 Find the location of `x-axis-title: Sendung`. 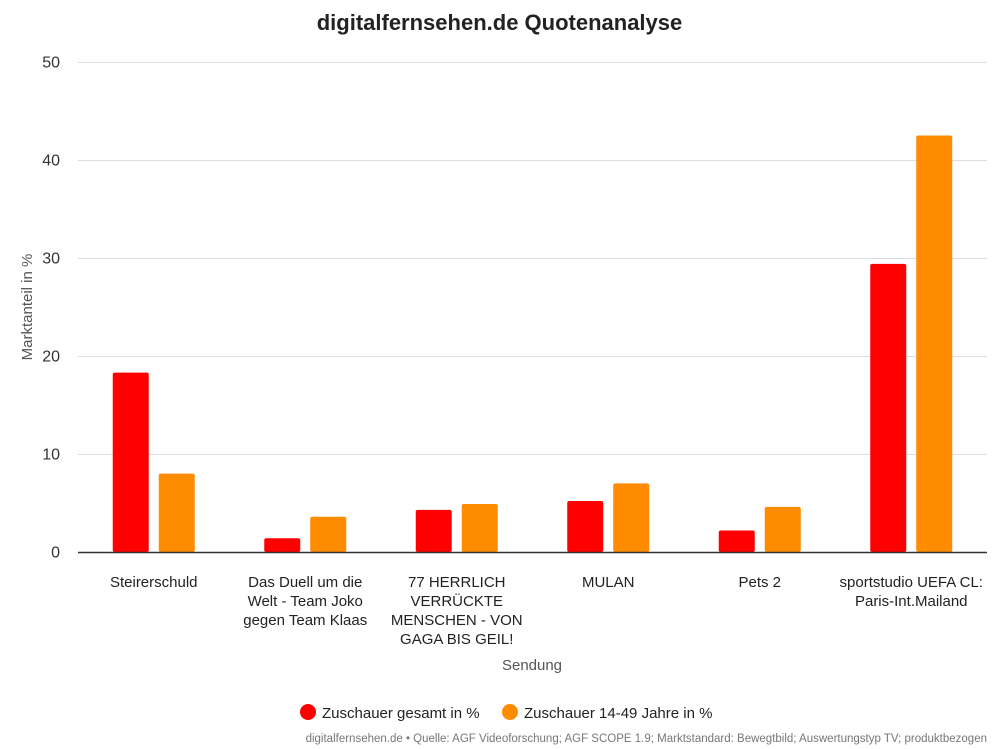

x-axis-title: Sendung is located at coordinates (532, 665).